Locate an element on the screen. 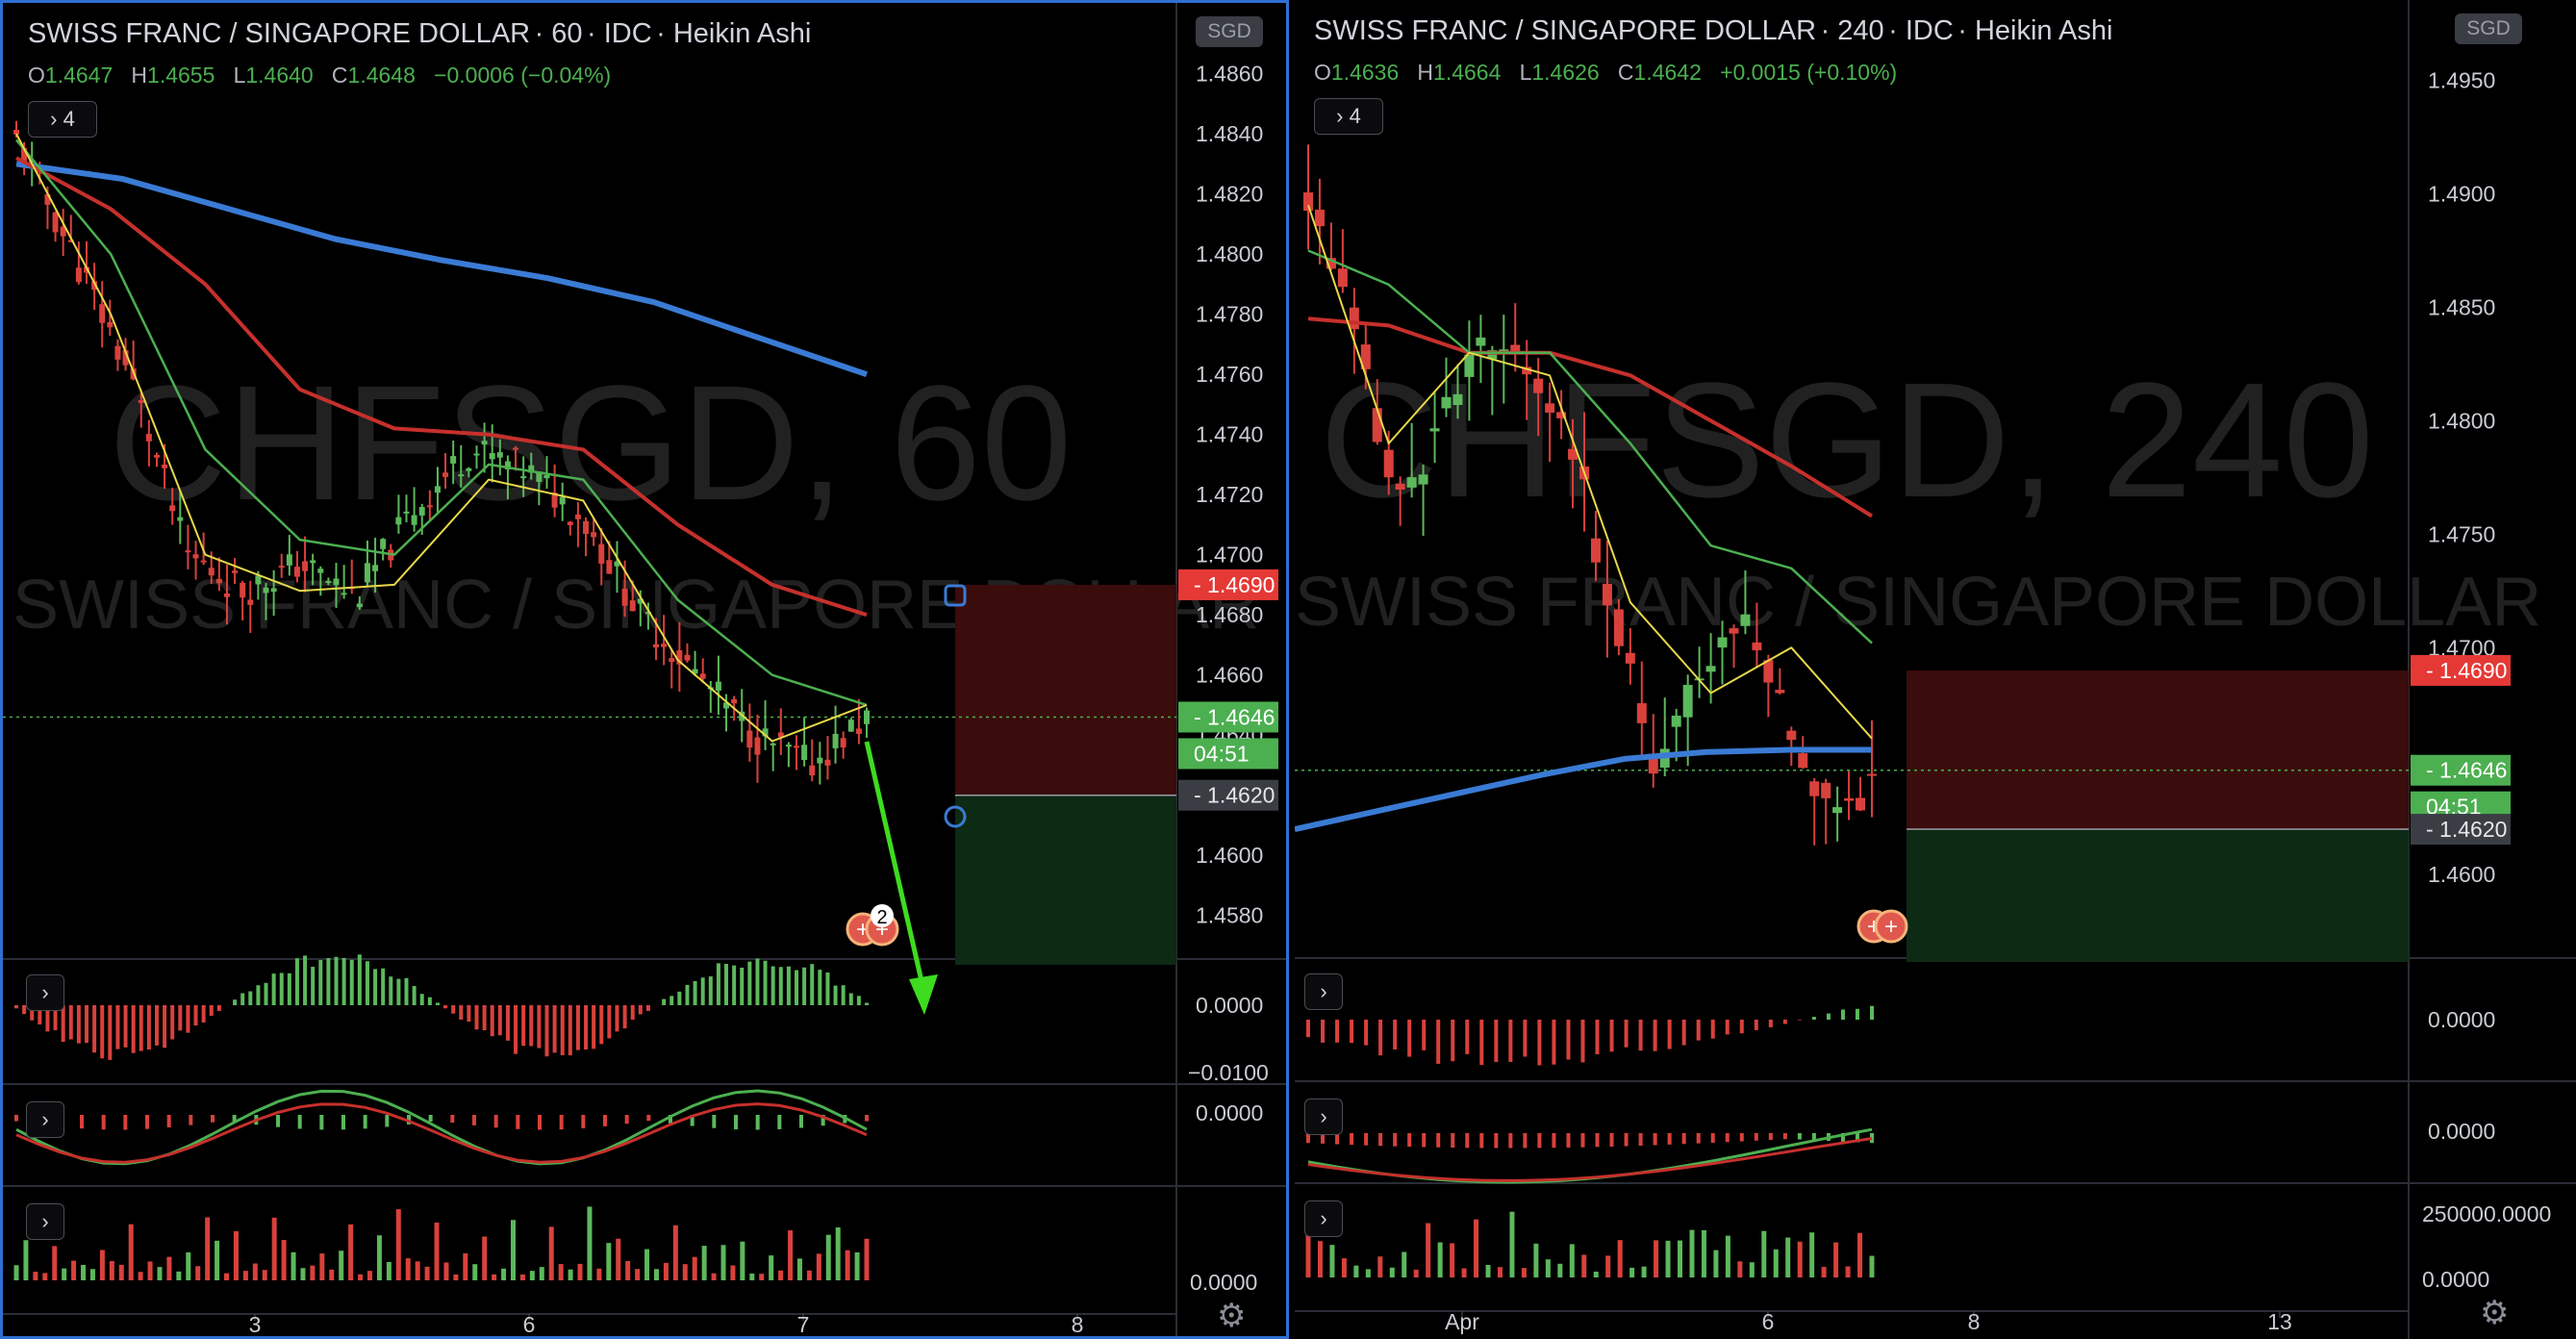  price-tick-label: 1.4680 is located at coordinates (1229, 614).